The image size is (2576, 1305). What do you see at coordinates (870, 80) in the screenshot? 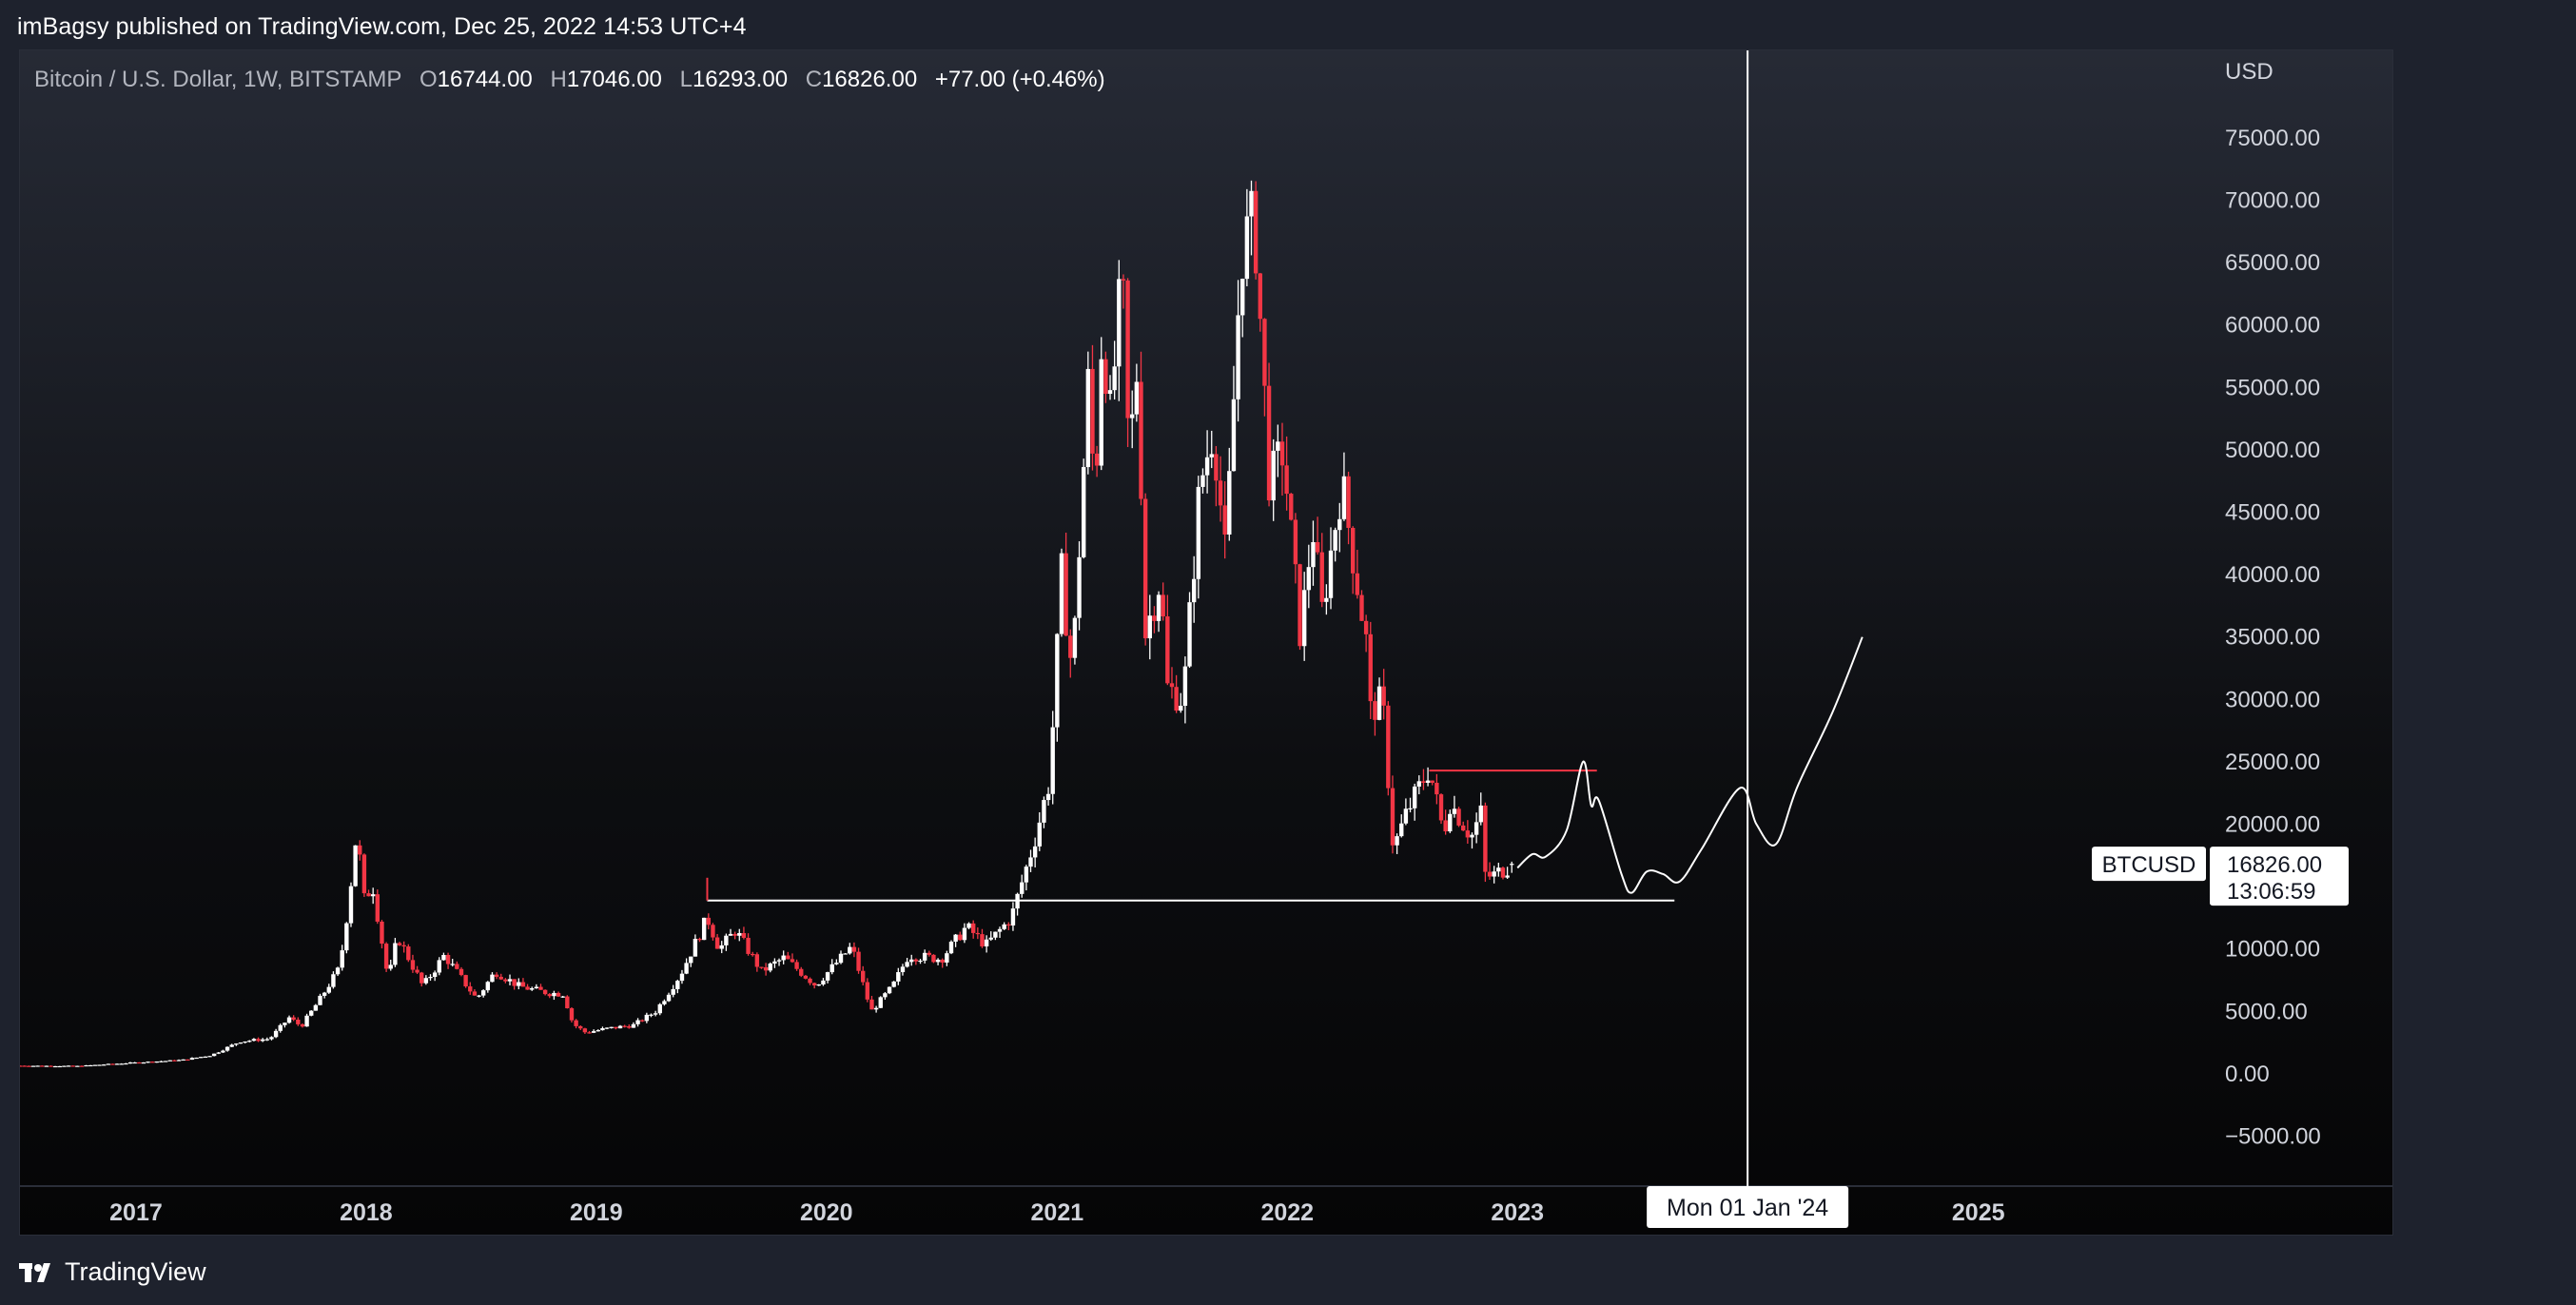
I see `close-value: 16826.00` at bounding box center [870, 80].